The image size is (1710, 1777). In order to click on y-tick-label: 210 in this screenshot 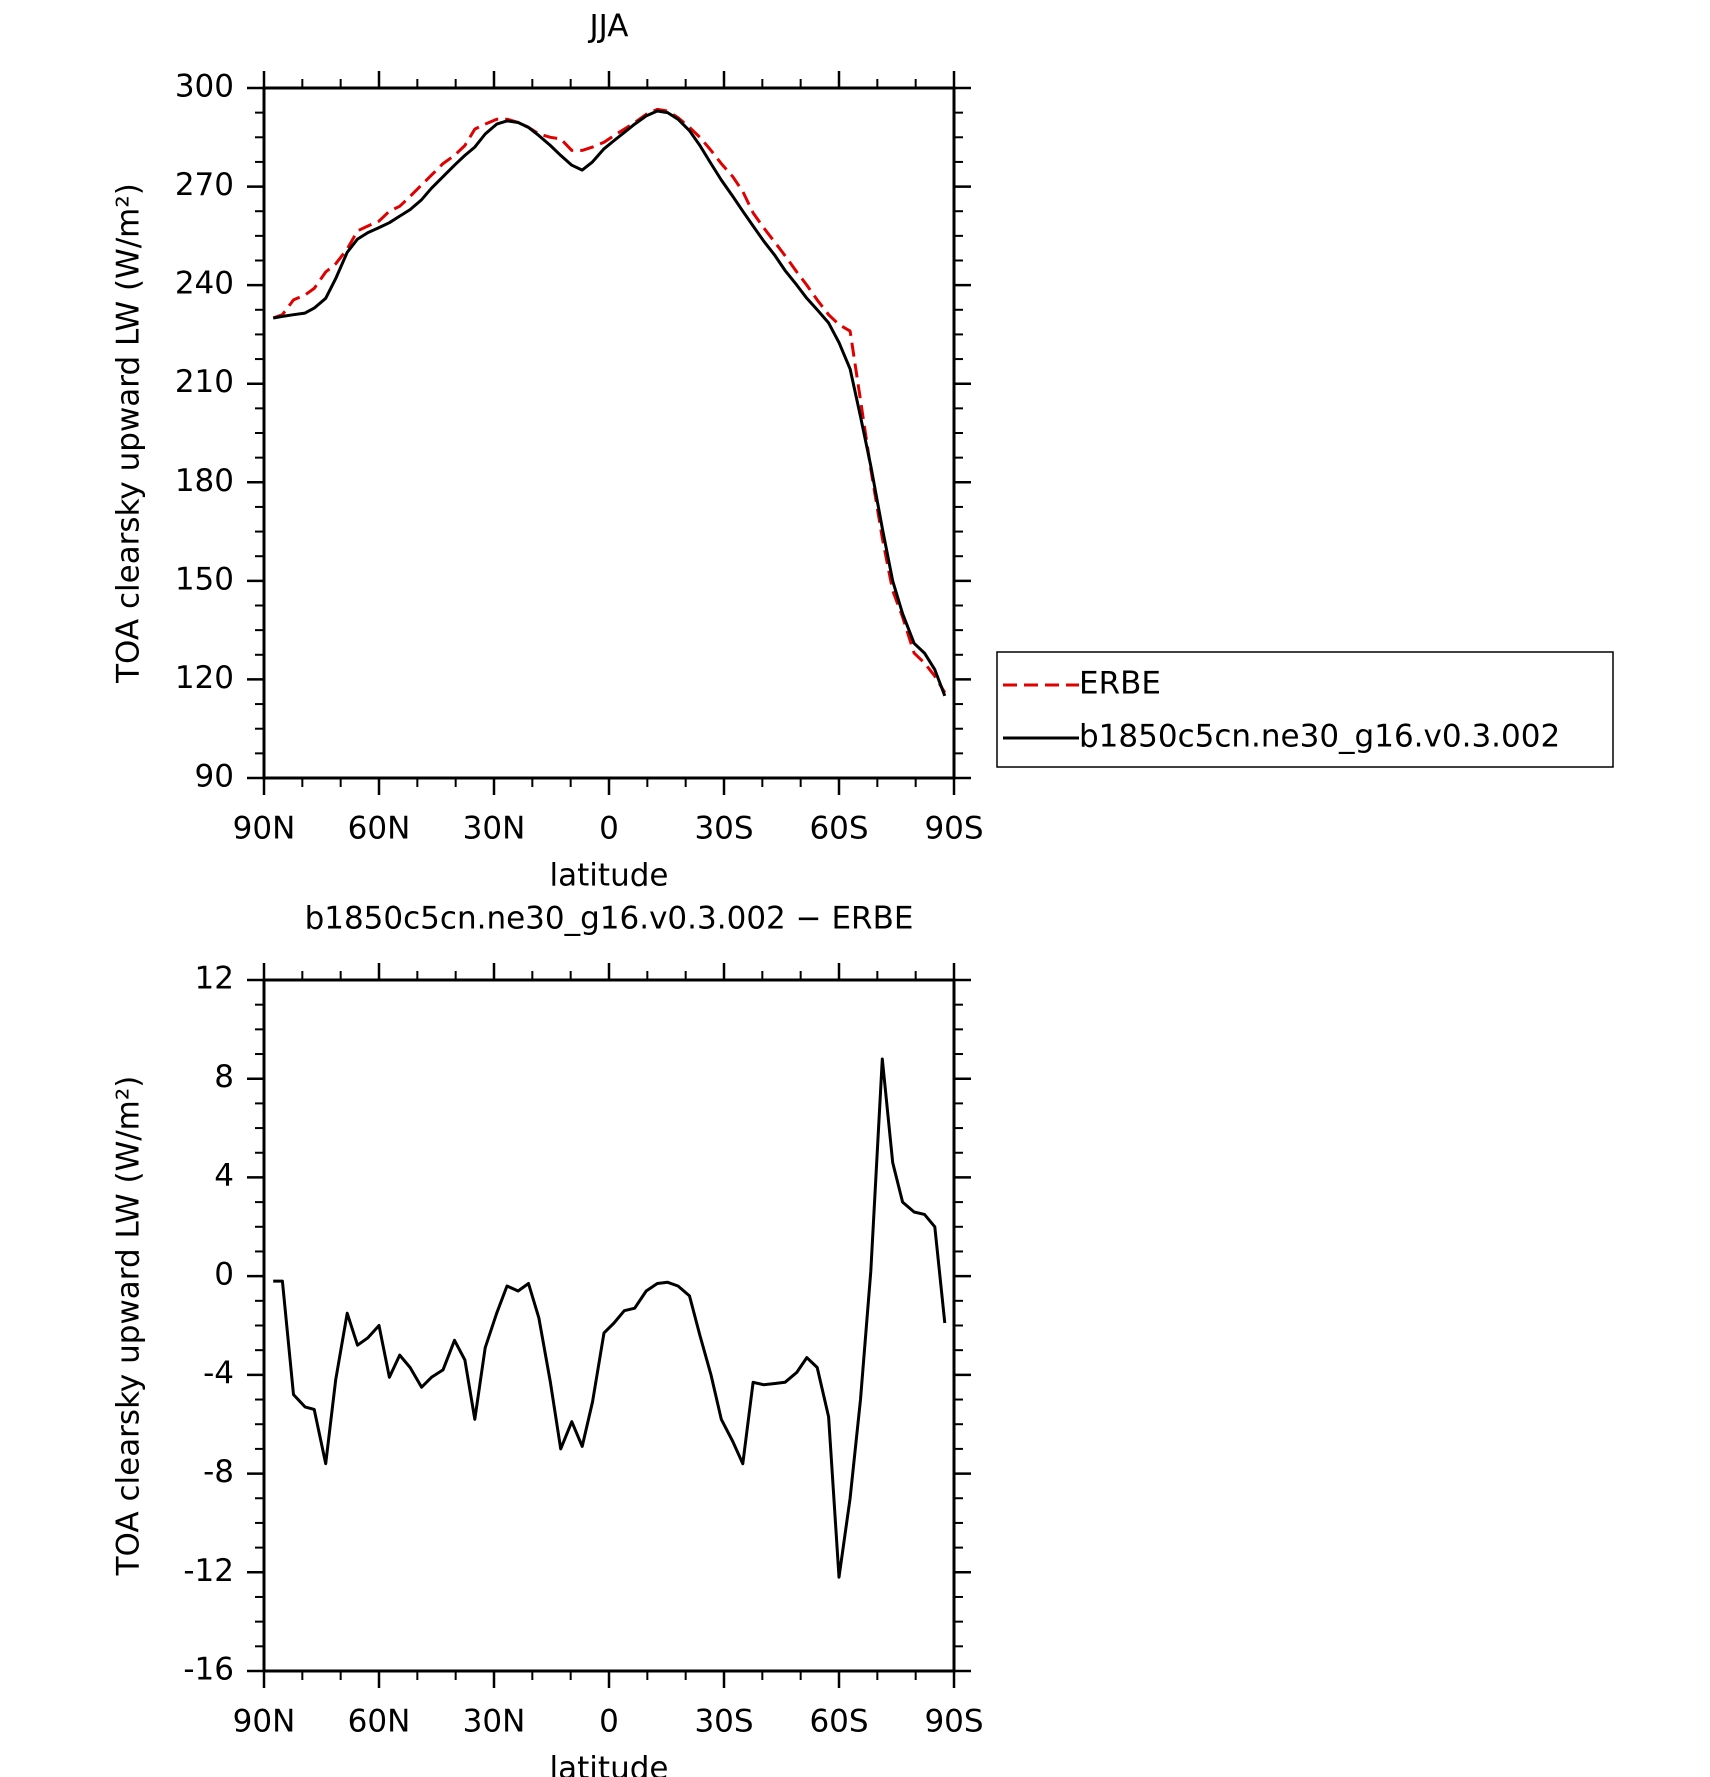, I will do `click(204, 382)`.